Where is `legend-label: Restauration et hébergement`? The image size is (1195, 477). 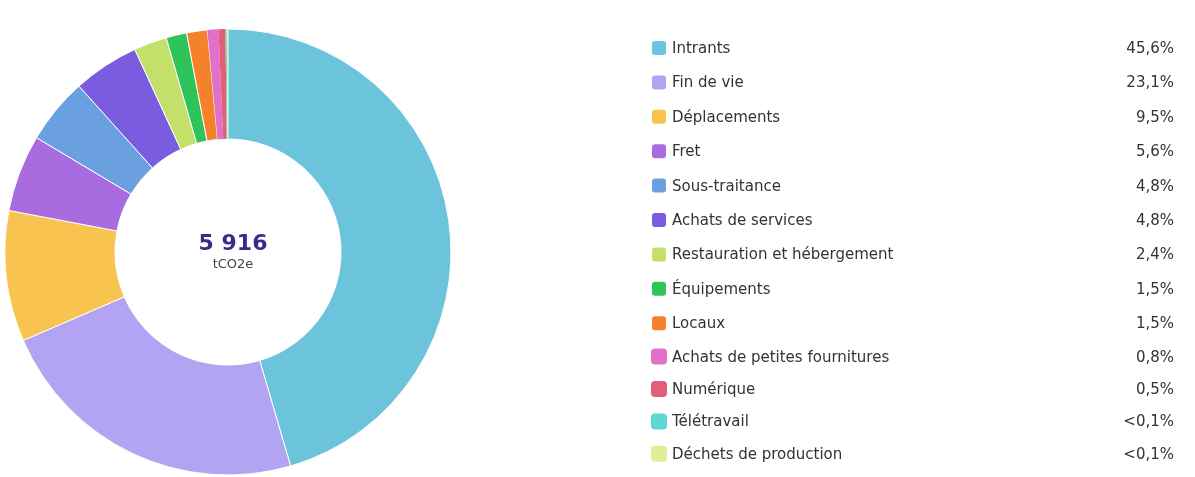 legend-label: Restauration et hébergement is located at coordinates (783, 254).